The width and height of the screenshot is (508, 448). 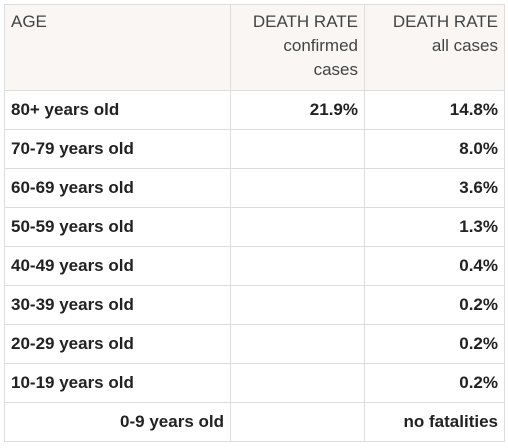 I want to click on header-age: AGE, so click(x=117, y=47).